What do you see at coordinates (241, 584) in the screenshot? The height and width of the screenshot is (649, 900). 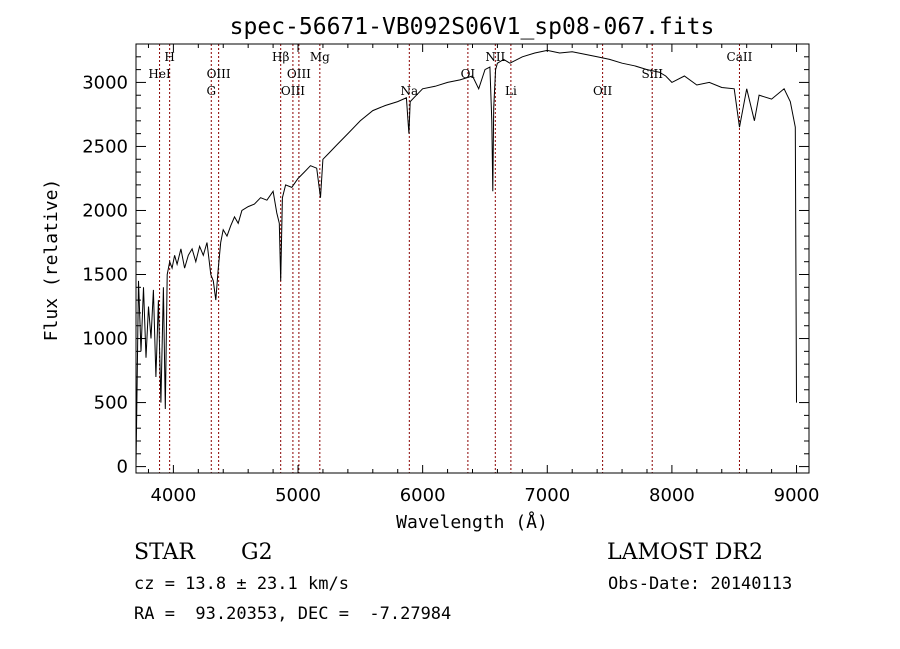 I see `redshift-text: cz = 13.8 ± 23.1 km/s` at bounding box center [241, 584].